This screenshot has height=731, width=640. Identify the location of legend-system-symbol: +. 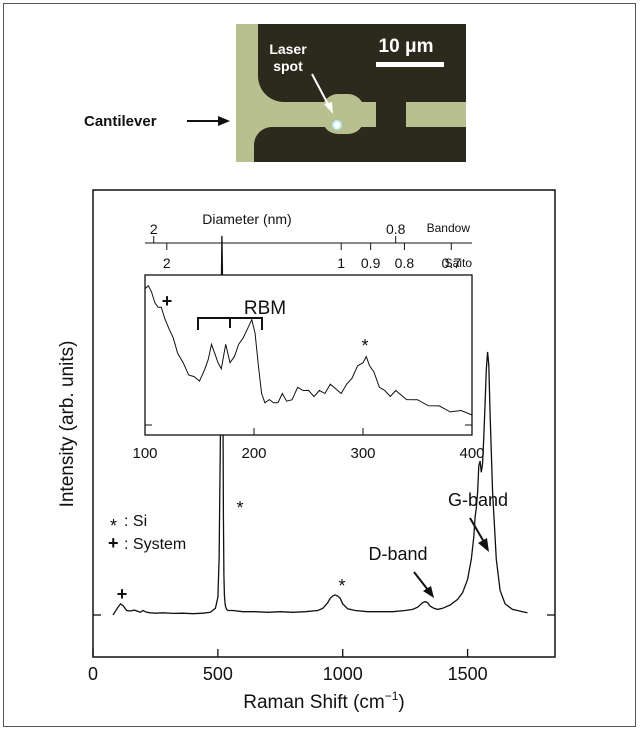
(113, 543).